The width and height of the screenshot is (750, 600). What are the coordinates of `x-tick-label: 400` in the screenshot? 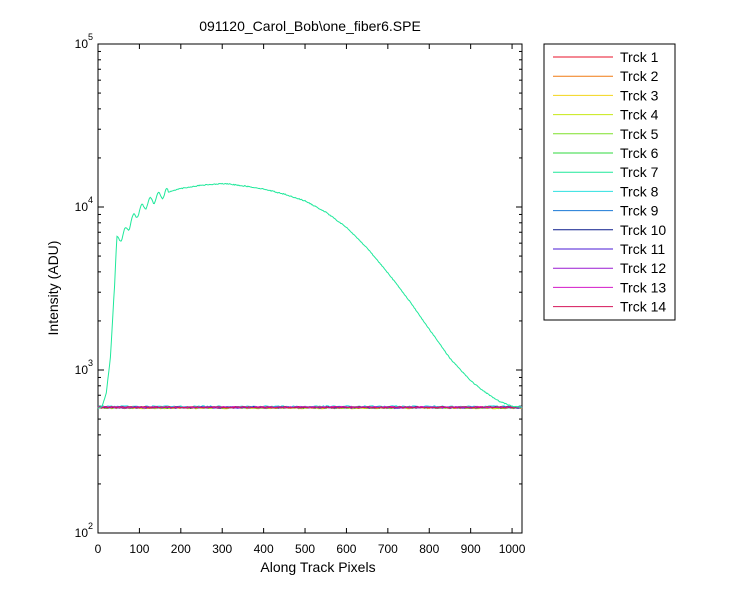 It's located at (264, 549).